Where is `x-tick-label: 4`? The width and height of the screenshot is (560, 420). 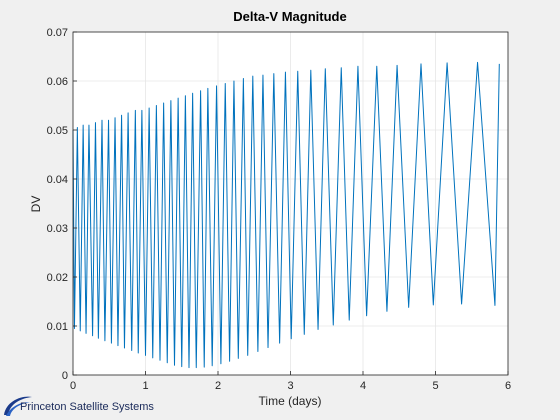 x-tick-label: 4 is located at coordinates (363, 386).